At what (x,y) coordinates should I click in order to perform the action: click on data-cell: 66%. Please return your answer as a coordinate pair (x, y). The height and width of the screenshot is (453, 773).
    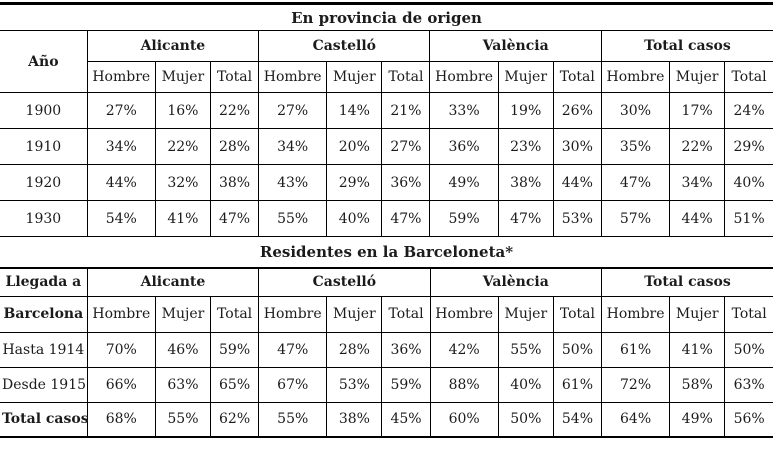
    Looking at the image, I should click on (121, 385).